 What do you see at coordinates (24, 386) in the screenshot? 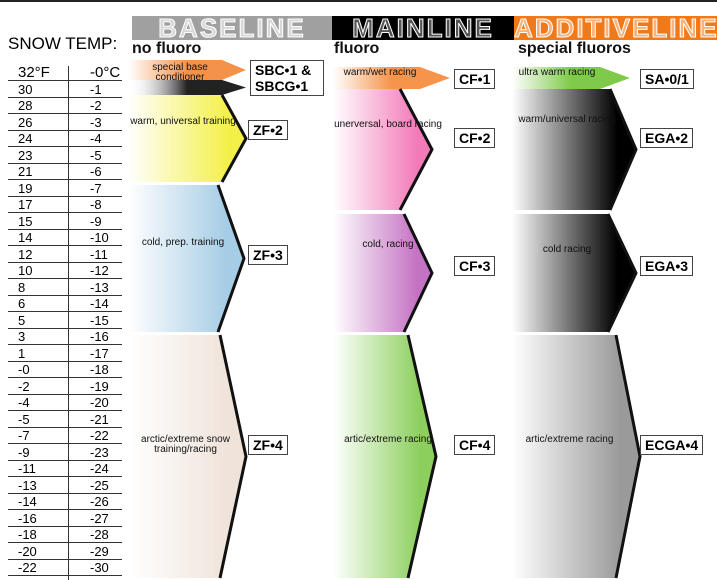
I see `temp-f: -2` at bounding box center [24, 386].